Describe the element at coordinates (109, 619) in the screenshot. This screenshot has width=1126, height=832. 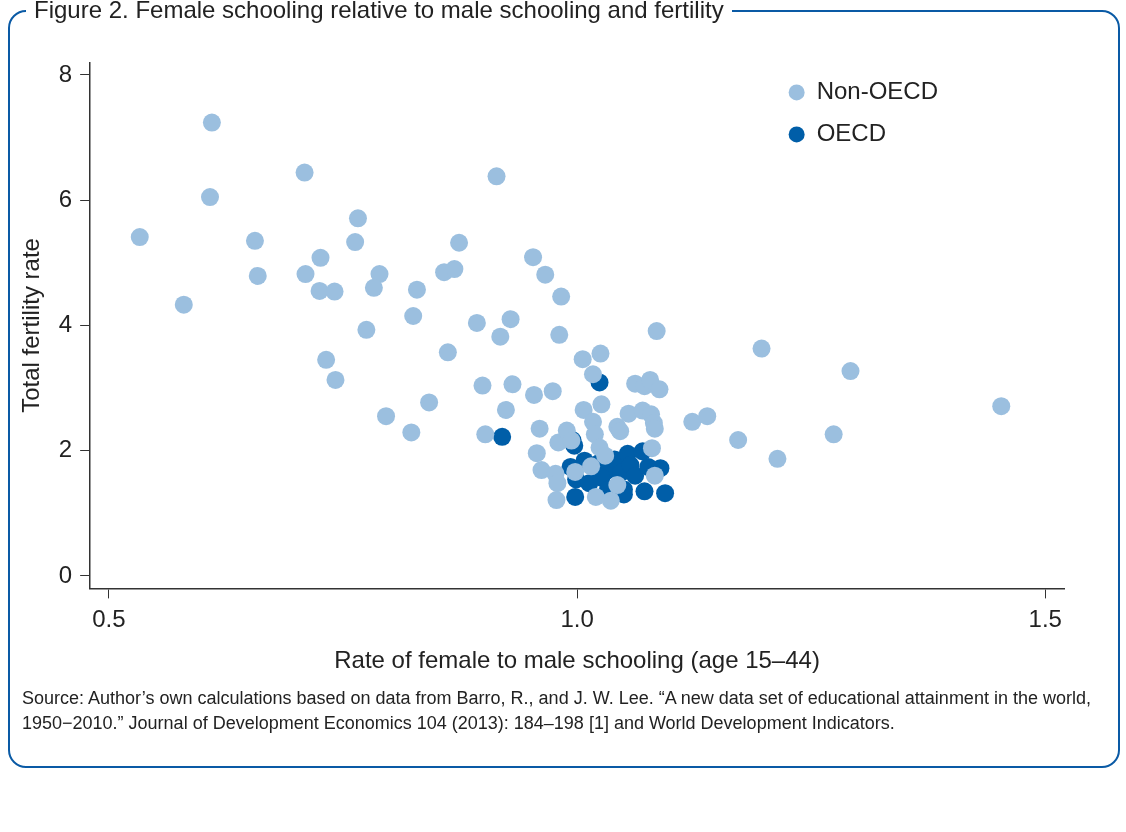
I see `x-tick-label: 0.5` at that location.